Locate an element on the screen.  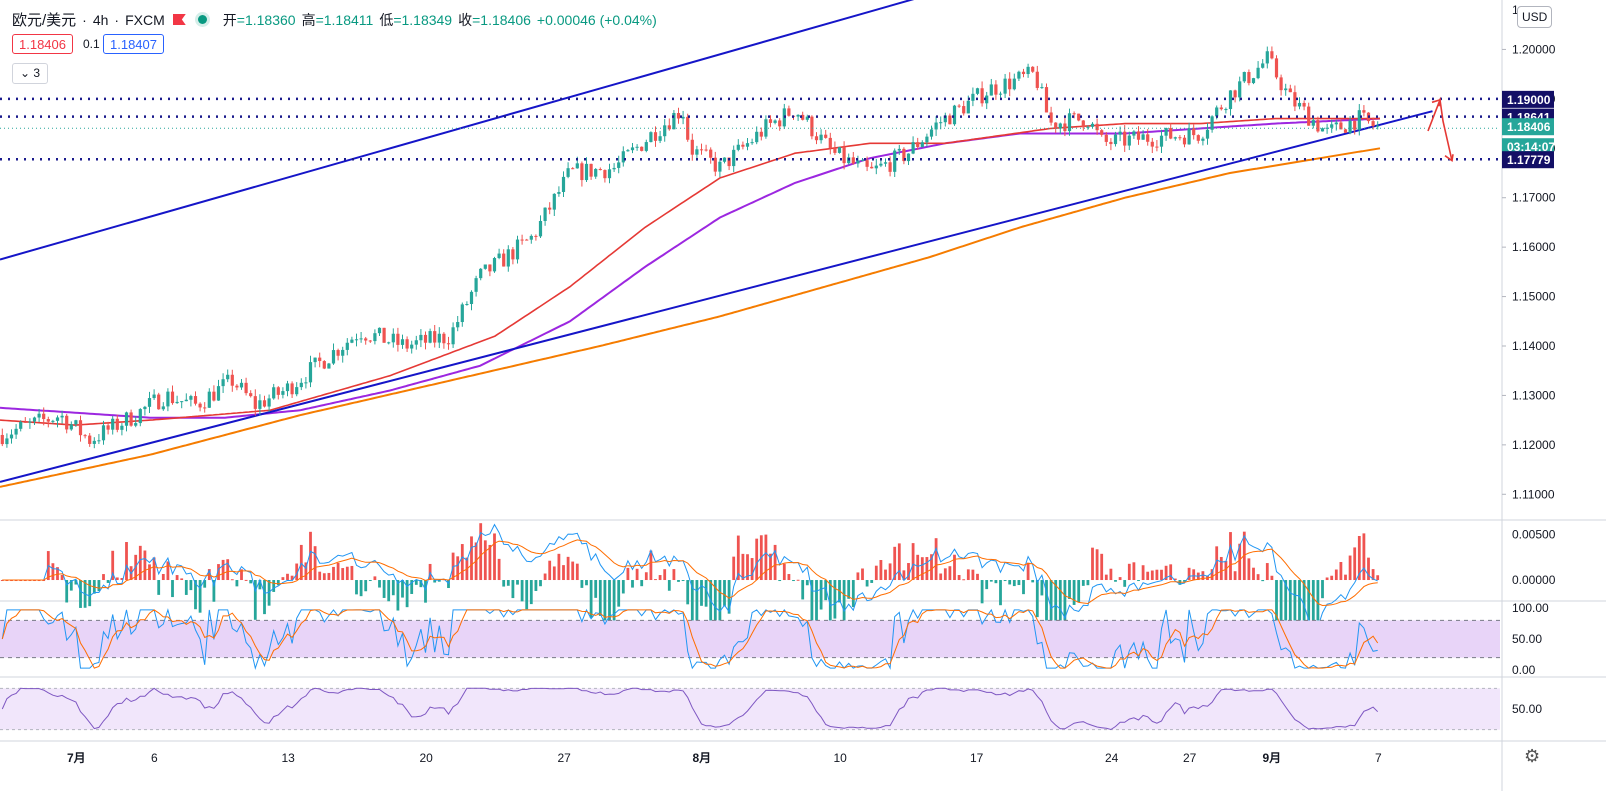
indicators-toggle: ⌄ 3 is located at coordinates (30, 73).